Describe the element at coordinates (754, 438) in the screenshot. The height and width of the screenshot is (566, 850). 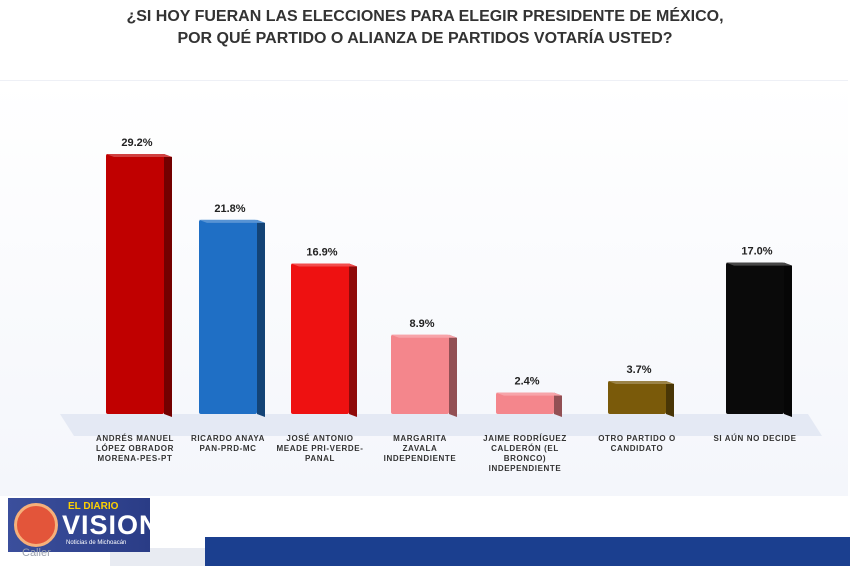
I see `category-label-7: SI AÚN NO DECIDE` at that location.